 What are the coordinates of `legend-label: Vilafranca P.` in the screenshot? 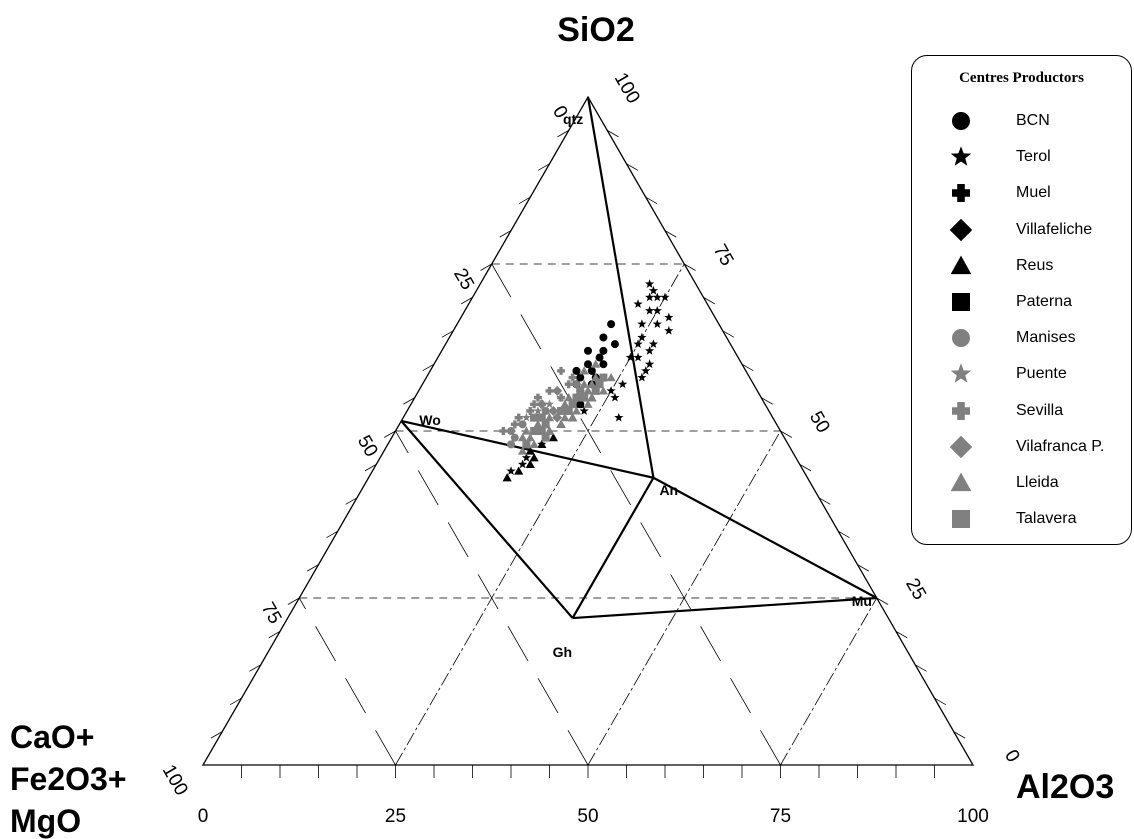 It's located at (1060, 446).